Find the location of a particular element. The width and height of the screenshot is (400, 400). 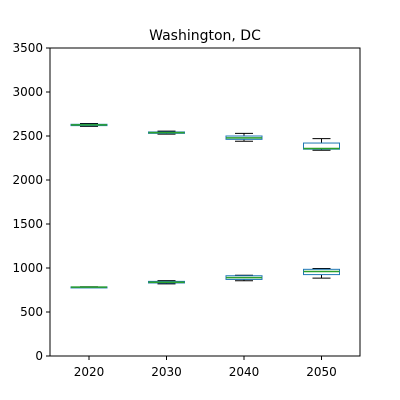

y-axis: 0 500 1000 1500 2000 2500 3000 3500 is located at coordinates (31, 202).